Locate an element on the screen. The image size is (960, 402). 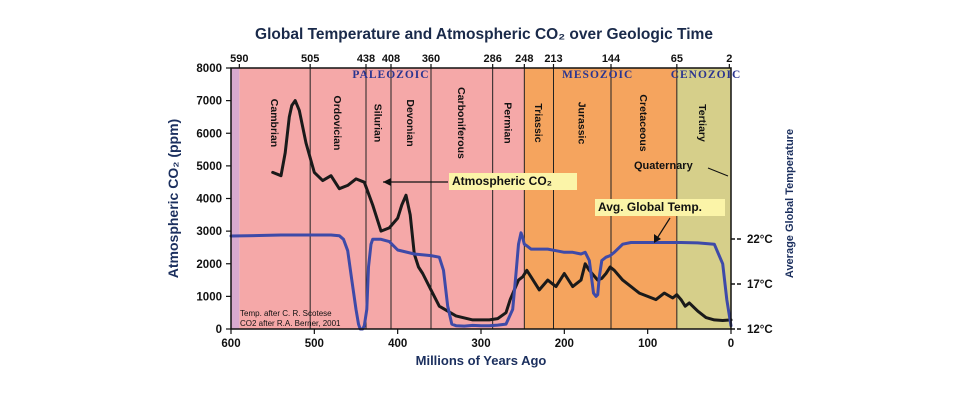
temp-label-box is located at coordinates (660, 207).